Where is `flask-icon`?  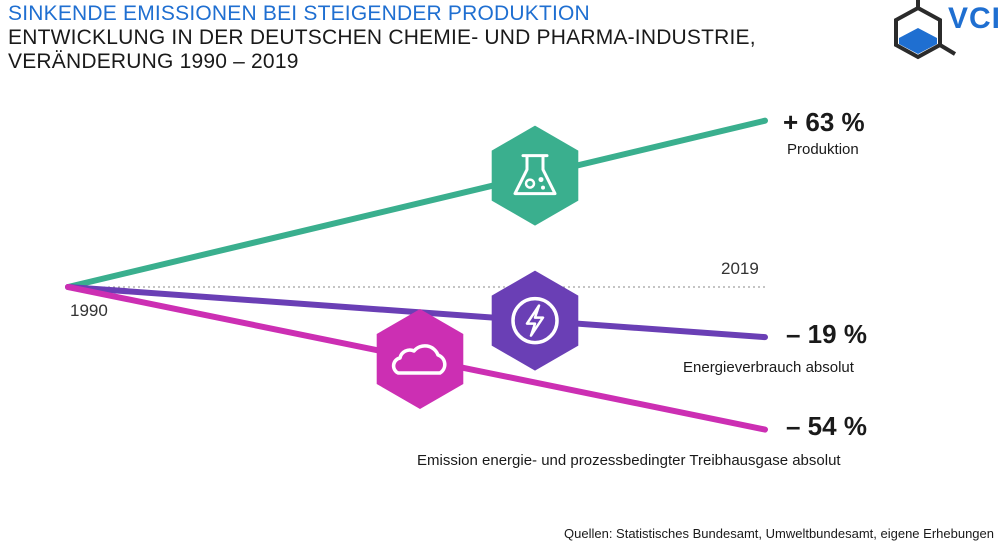 flask-icon is located at coordinates (535, 175).